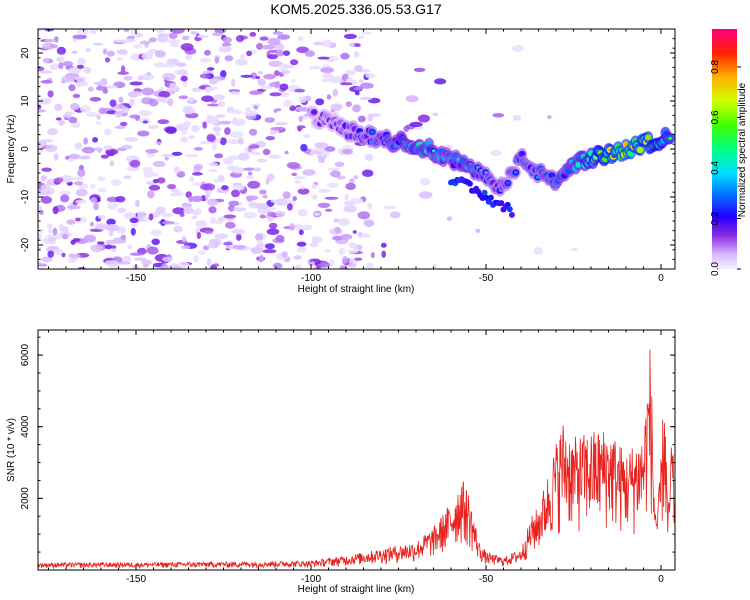 This screenshot has height=600, width=750. Describe the element at coordinates (25, 149) in the screenshot. I see `y-tick-label: 0` at that location.